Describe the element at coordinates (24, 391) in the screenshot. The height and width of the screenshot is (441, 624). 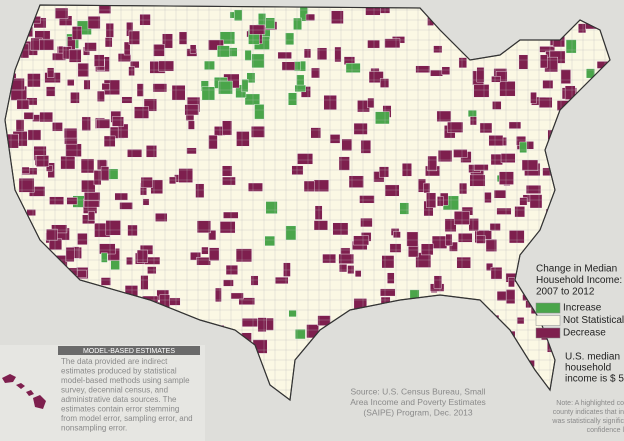
I see `hawaii` at that location.